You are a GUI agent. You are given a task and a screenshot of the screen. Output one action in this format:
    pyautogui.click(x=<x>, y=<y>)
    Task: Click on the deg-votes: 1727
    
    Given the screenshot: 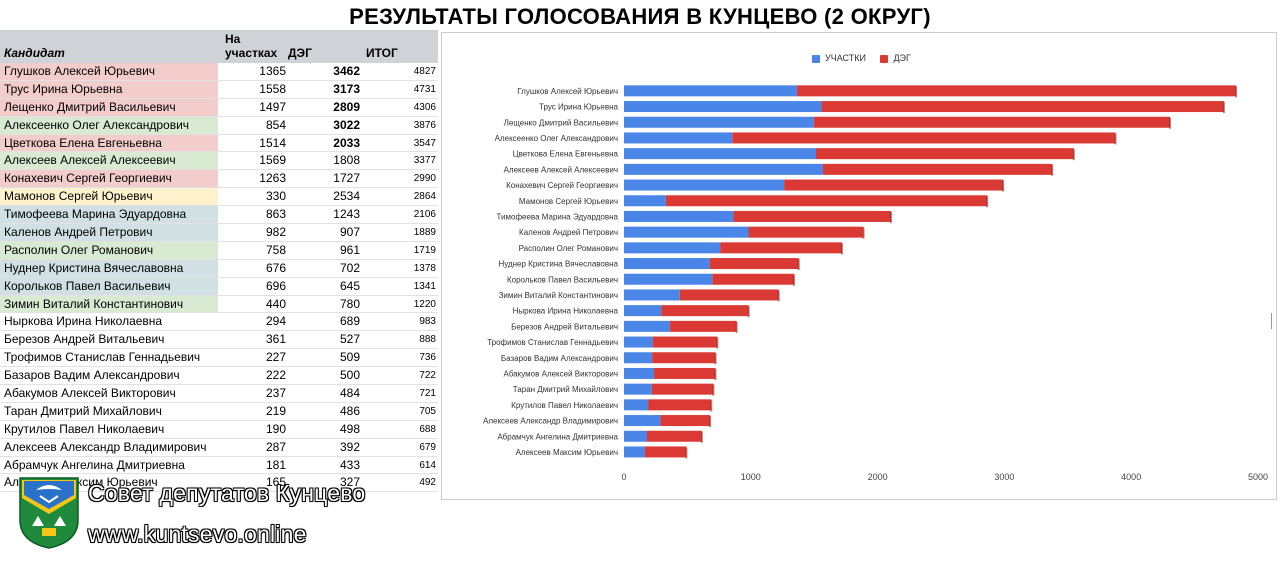 What is the action you would take?
    pyautogui.click(x=346, y=178)
    